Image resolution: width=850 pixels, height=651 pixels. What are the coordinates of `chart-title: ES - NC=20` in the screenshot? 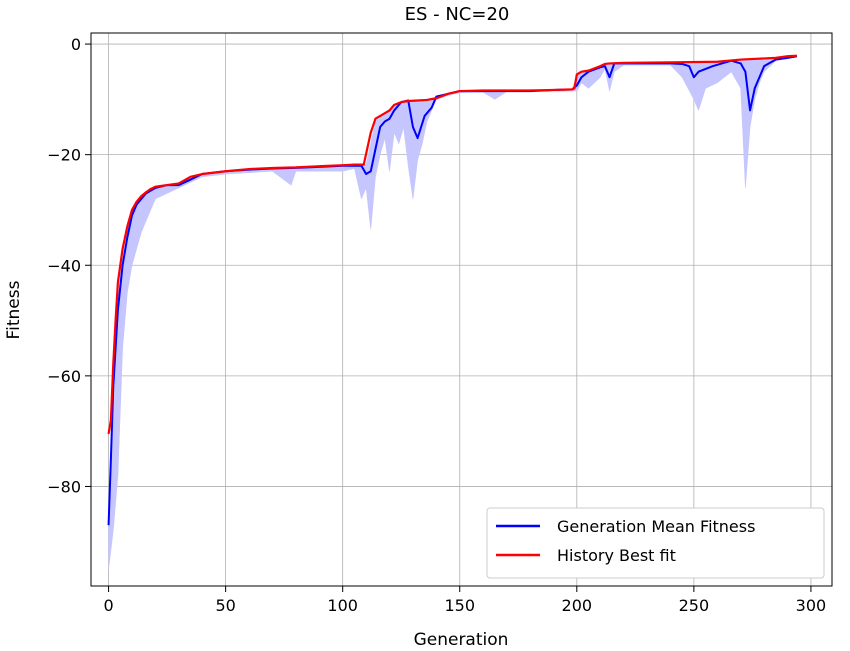 It's located at (457, 14).